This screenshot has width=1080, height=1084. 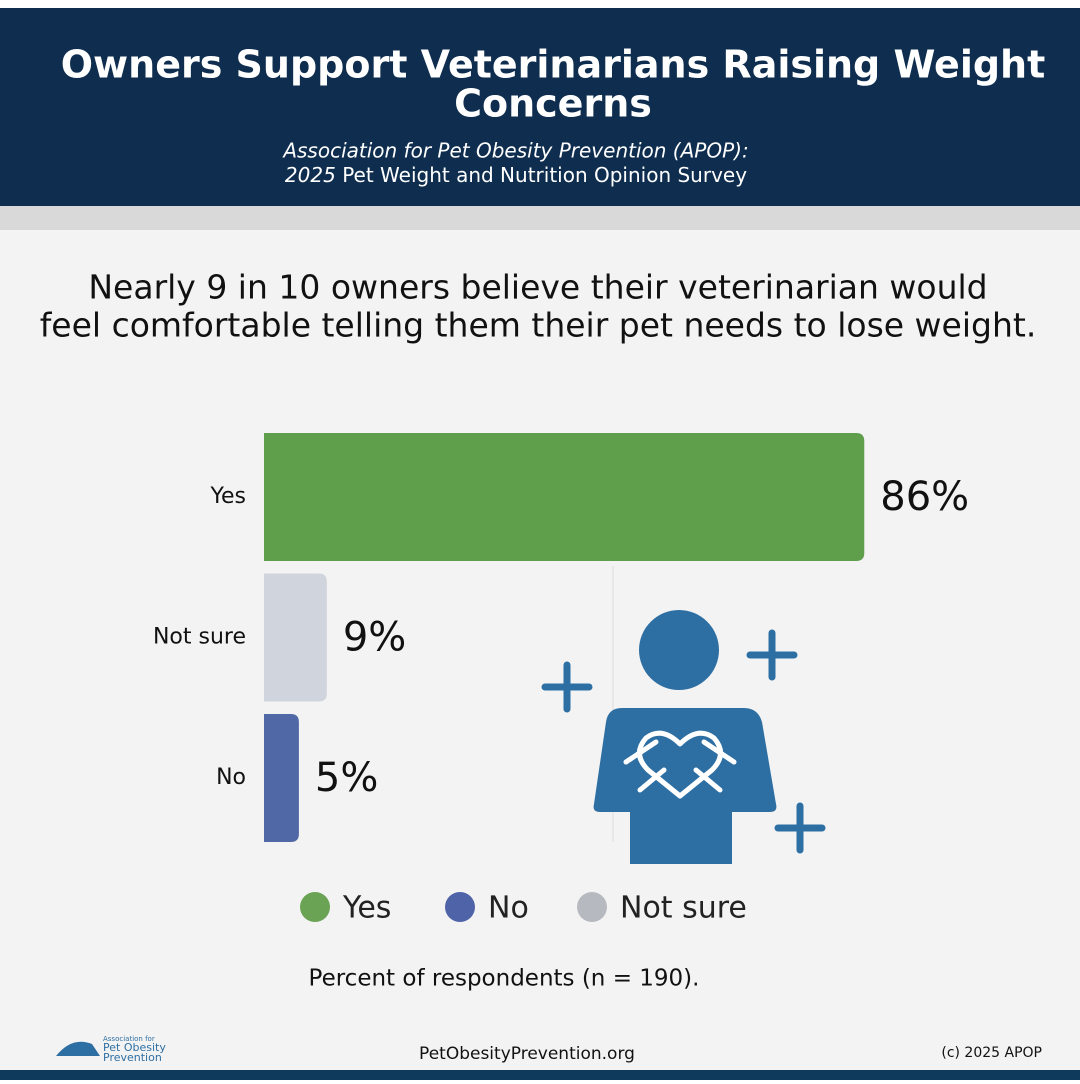 I want to click on logo-text: Prevention, so click(x=132, y=1057).